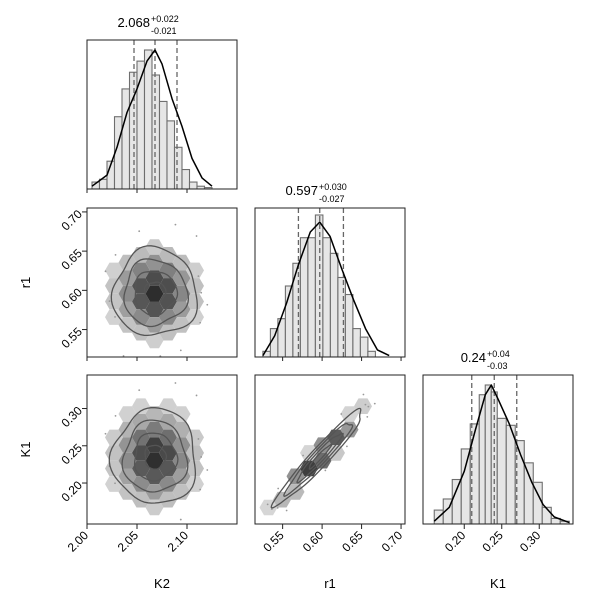  I want to click on panel-K2-r1, so click(162, 282).